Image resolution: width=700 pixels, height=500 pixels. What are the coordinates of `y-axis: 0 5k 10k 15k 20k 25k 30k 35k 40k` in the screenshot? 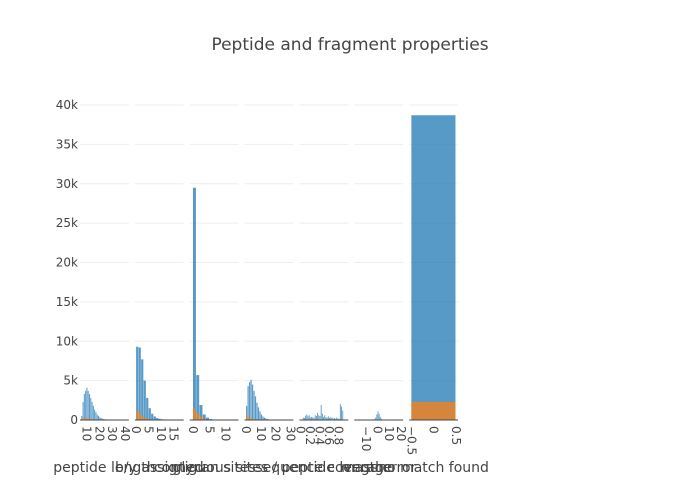 It's located at (67, 262).